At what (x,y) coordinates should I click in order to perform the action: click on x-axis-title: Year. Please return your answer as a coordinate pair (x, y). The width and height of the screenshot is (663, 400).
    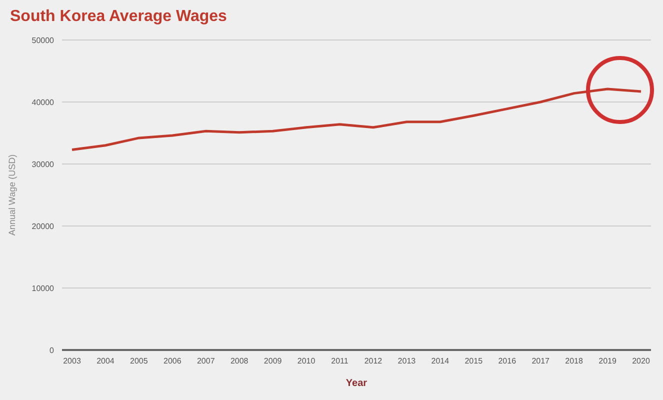
    Looking at the image, I should click on (357, 383).